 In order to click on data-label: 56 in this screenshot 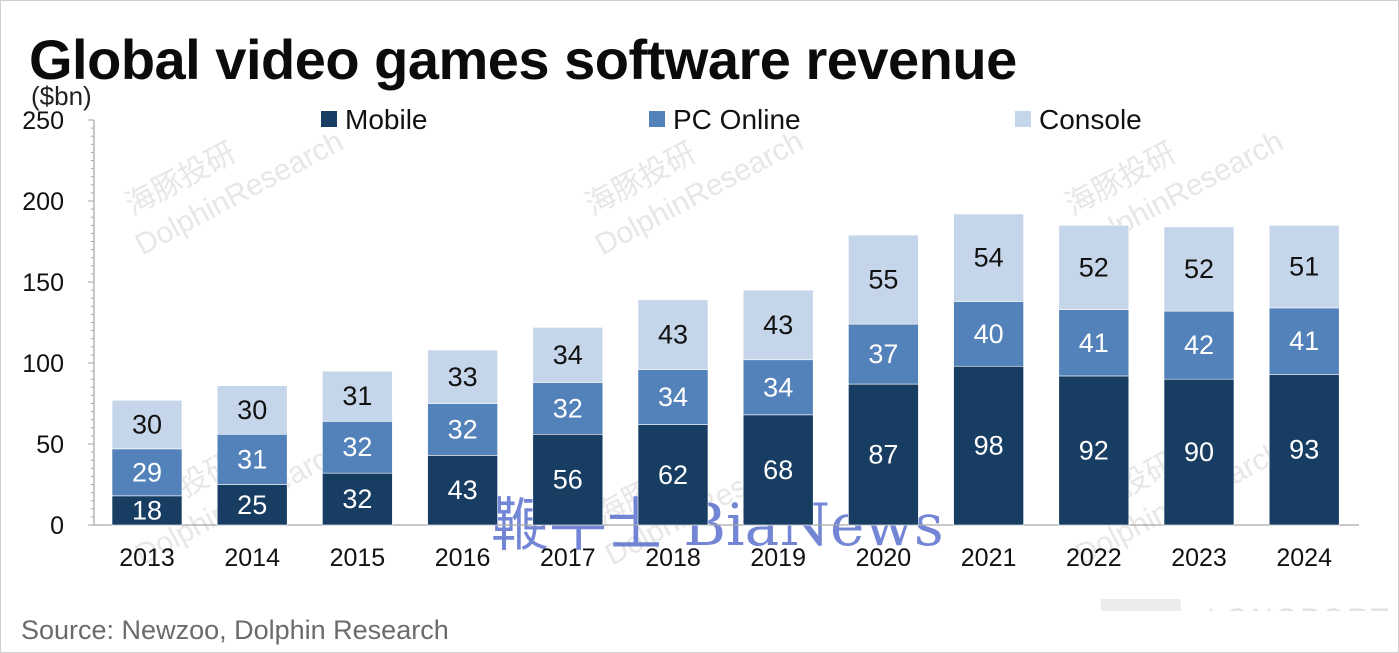, I will do `click(568, 480)`.